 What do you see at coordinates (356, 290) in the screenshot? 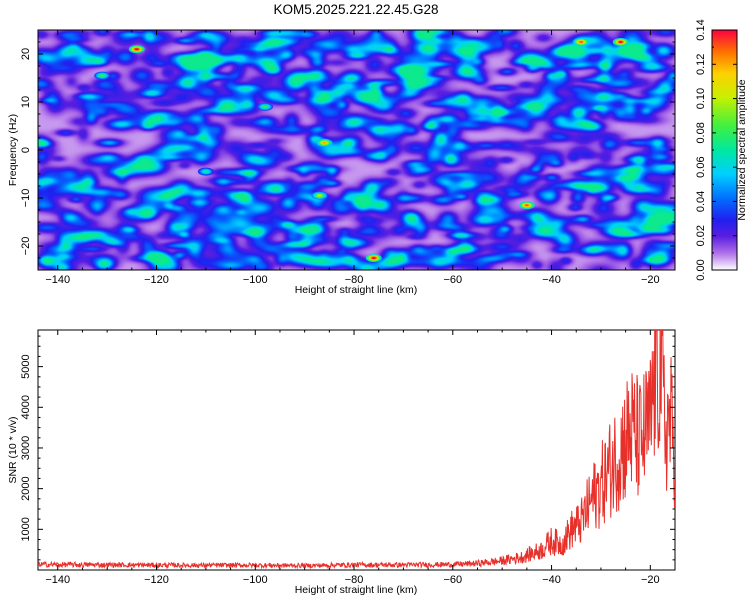
I see `heatmap-xlabel: Height of straight line (km)` at bounding box center [356, 290].